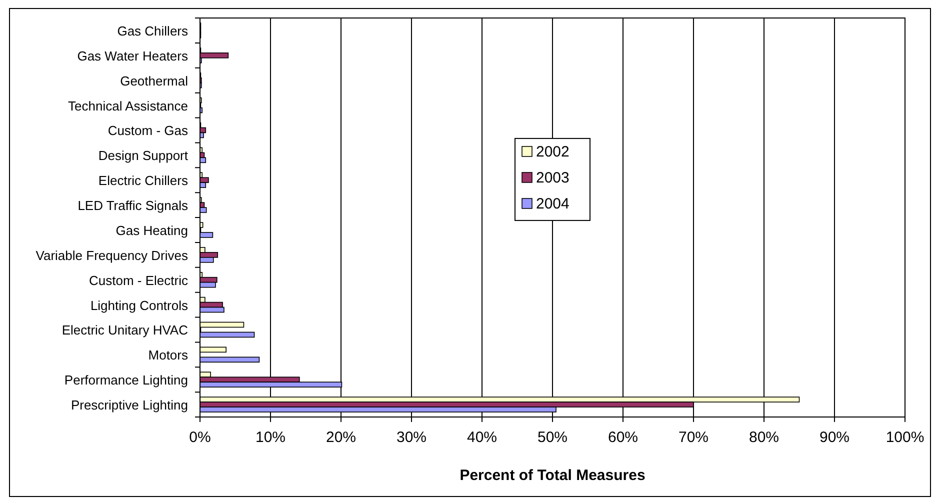  I want to click on y-tick-label: Electric Chillers, so click(143, 180).